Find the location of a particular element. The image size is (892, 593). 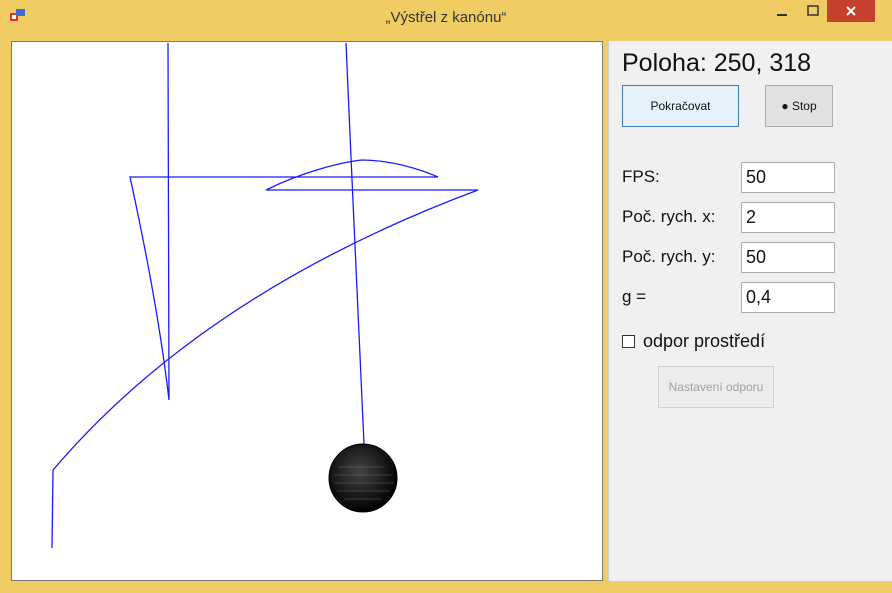

cannonball-texture is located at coordinates (364, 483).